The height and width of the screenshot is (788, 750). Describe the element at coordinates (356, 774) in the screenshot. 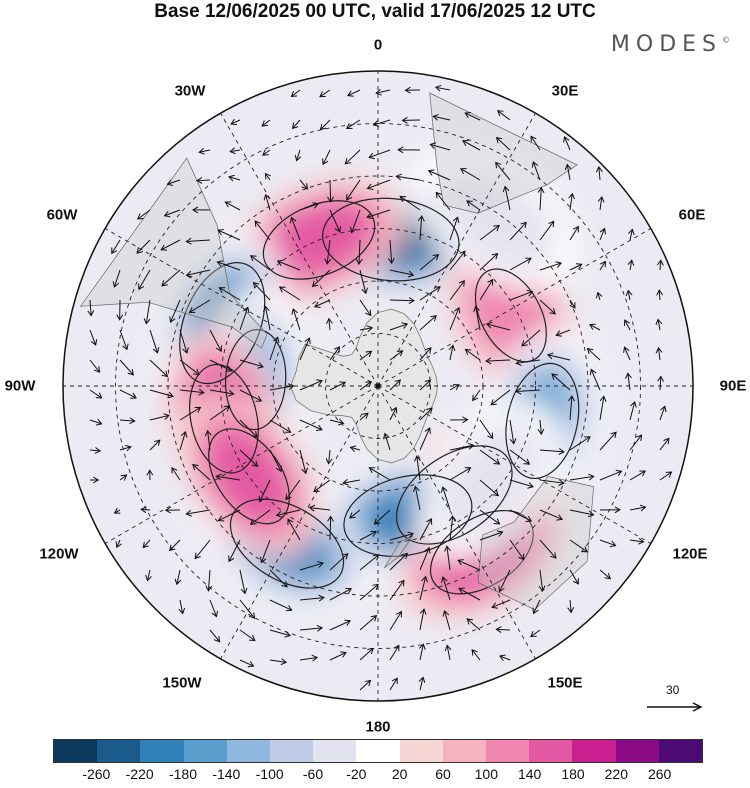

I see `colorbar-tick-label: -20` at that location.